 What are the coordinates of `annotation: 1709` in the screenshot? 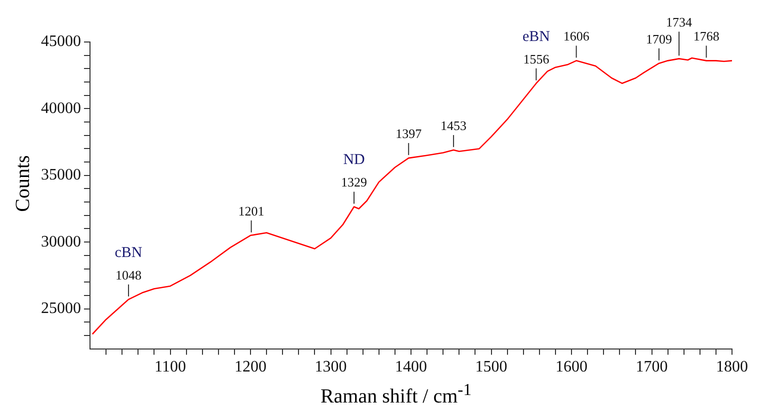 It's located at (659, 38).